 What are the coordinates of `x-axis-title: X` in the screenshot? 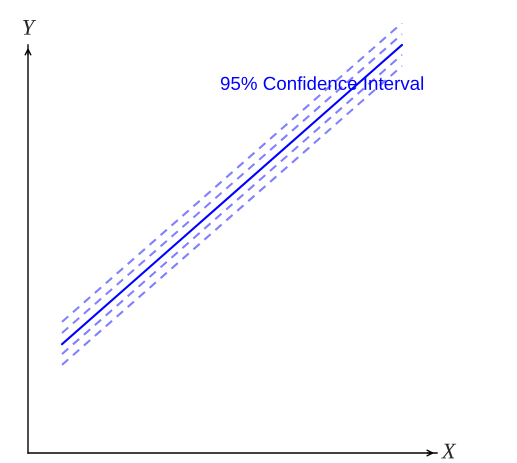 It's located at (448, 451).